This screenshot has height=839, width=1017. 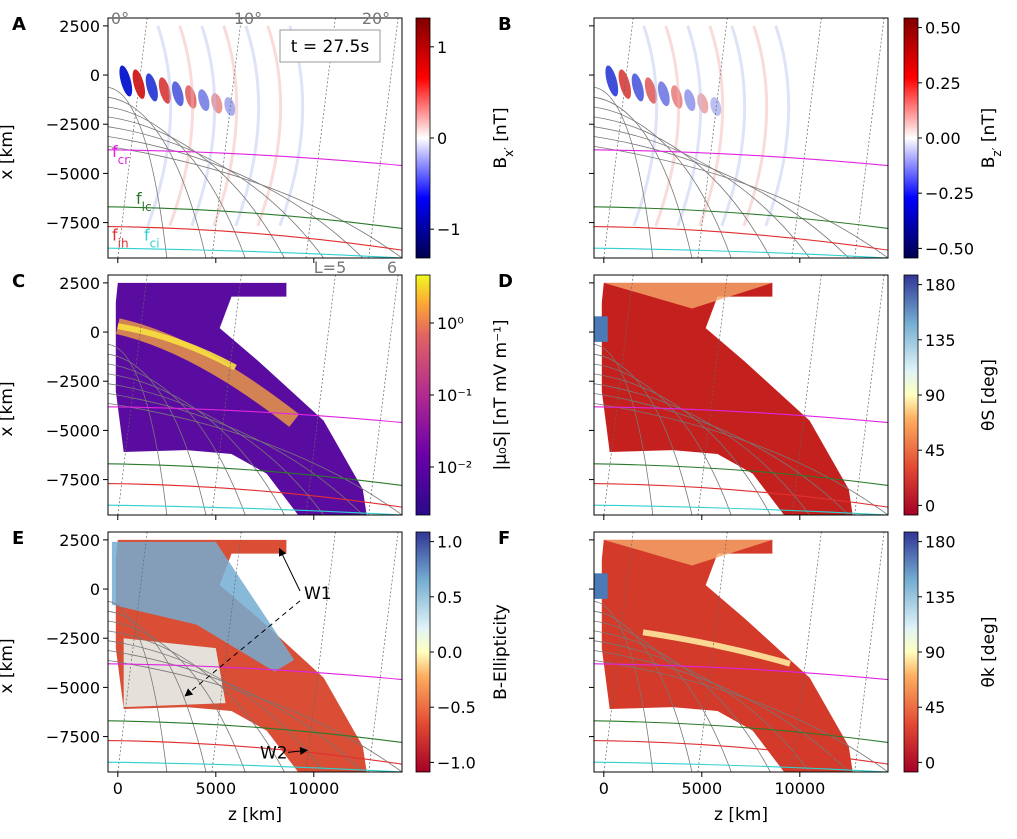 What do you see at coordinates (450, 323) in the screenshot?
I see `cbar-tick-label: 10⁰` at bounding box center [450, 323].